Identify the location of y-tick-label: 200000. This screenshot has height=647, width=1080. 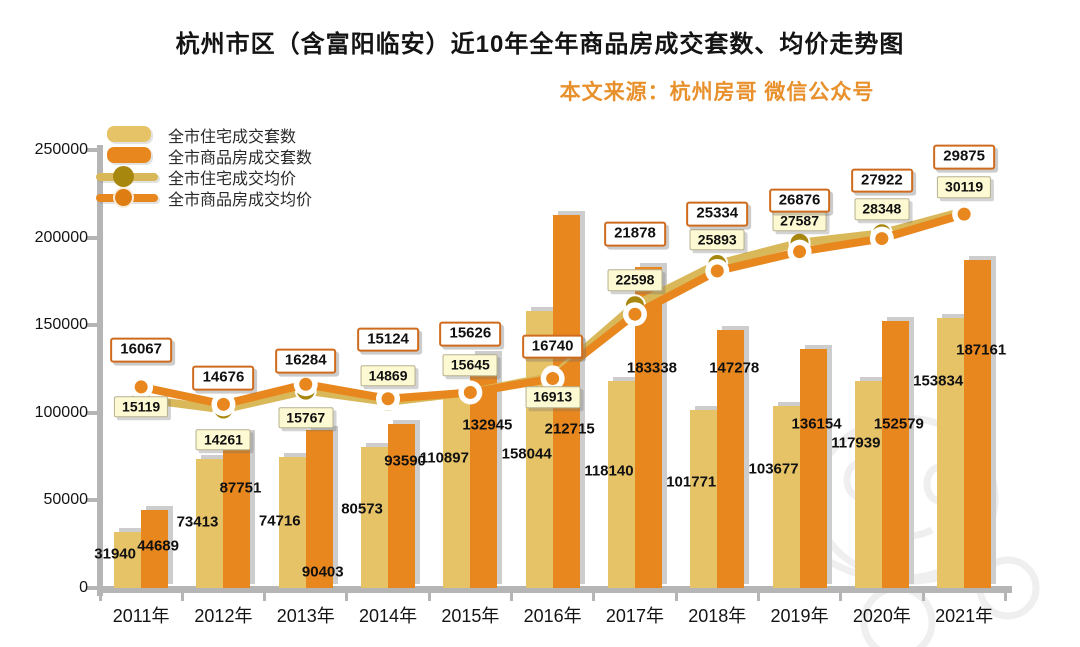
(61, 237).